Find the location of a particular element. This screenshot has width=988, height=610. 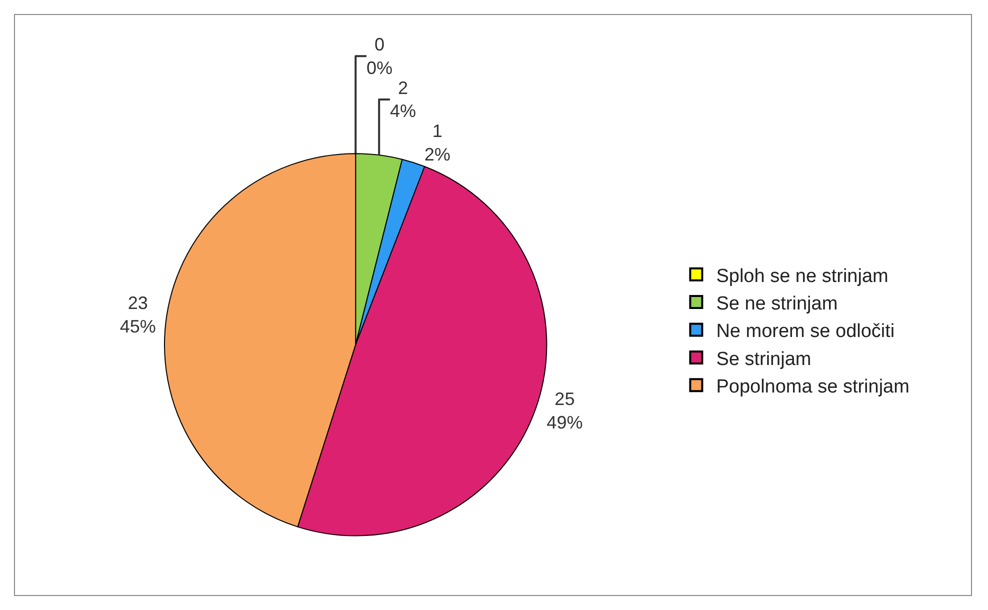

data-label: 2 4% is located at coordinates (403, 100).